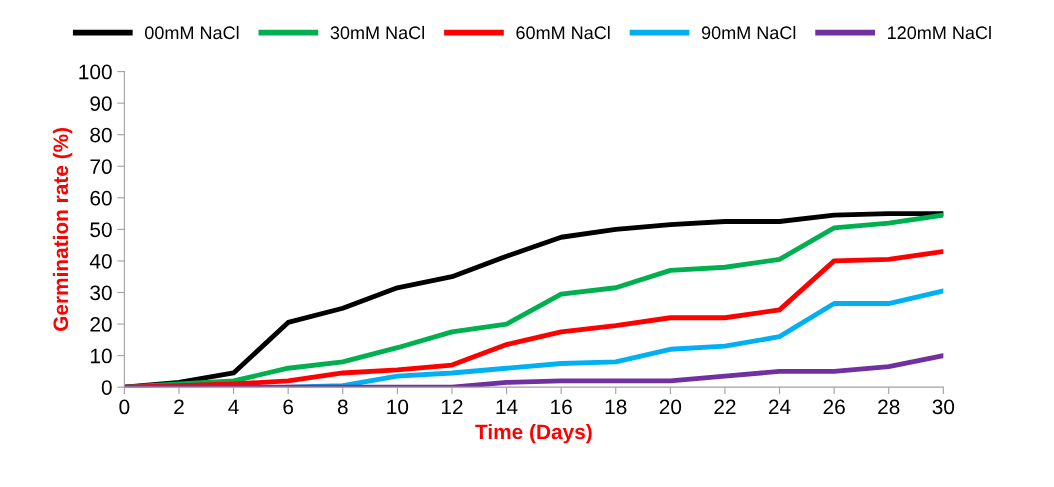 Image resolution: width=1054 pixels, height=487 pixels. What do you see at coordinates (192, 32) in the screenshot?
I see `legend-label: 00mM NaCl` at bounding box center [192, 32].